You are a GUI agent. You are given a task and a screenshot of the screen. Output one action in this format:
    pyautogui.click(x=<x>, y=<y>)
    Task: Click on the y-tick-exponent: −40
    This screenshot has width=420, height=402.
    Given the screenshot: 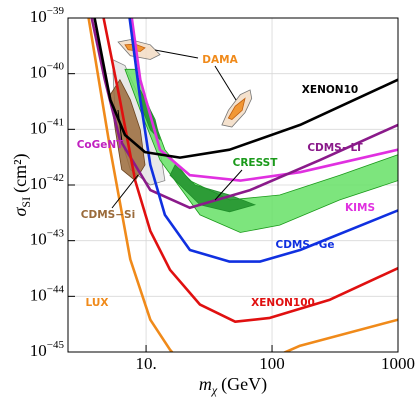 What is the action you would take?
    pyautogui.click(x=56, y=66)
    